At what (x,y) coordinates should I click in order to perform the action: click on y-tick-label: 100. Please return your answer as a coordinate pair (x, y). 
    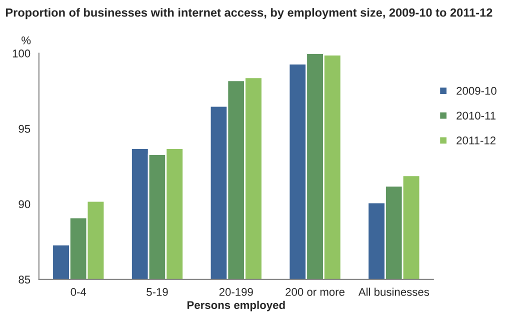
    Looking at the image, I should click on (21, 54).